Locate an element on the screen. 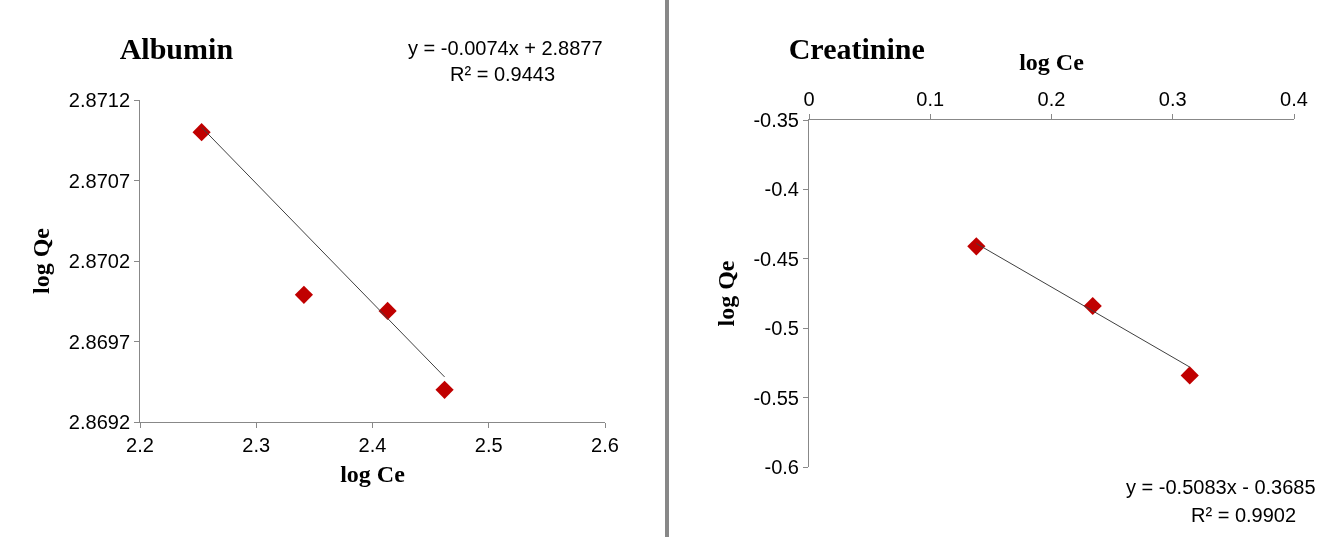 This screenshot has height=537, width=1334. text: y = -0.5083x - 0.3685 is located at coordinates (1221, 487).